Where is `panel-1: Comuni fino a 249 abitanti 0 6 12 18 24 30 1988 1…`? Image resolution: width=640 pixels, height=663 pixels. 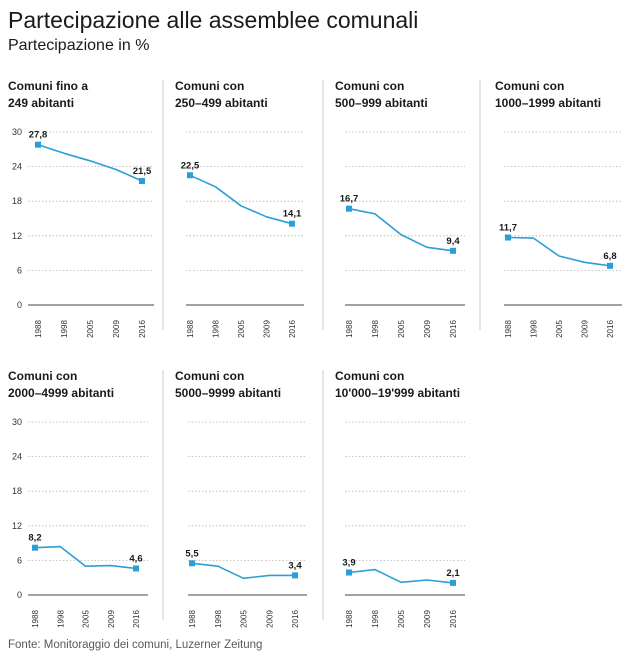 panel-1: Comuni fino a 249 abitanti 0 6 12 18 24 30 1988 1… is located at coordinates (81, 208).